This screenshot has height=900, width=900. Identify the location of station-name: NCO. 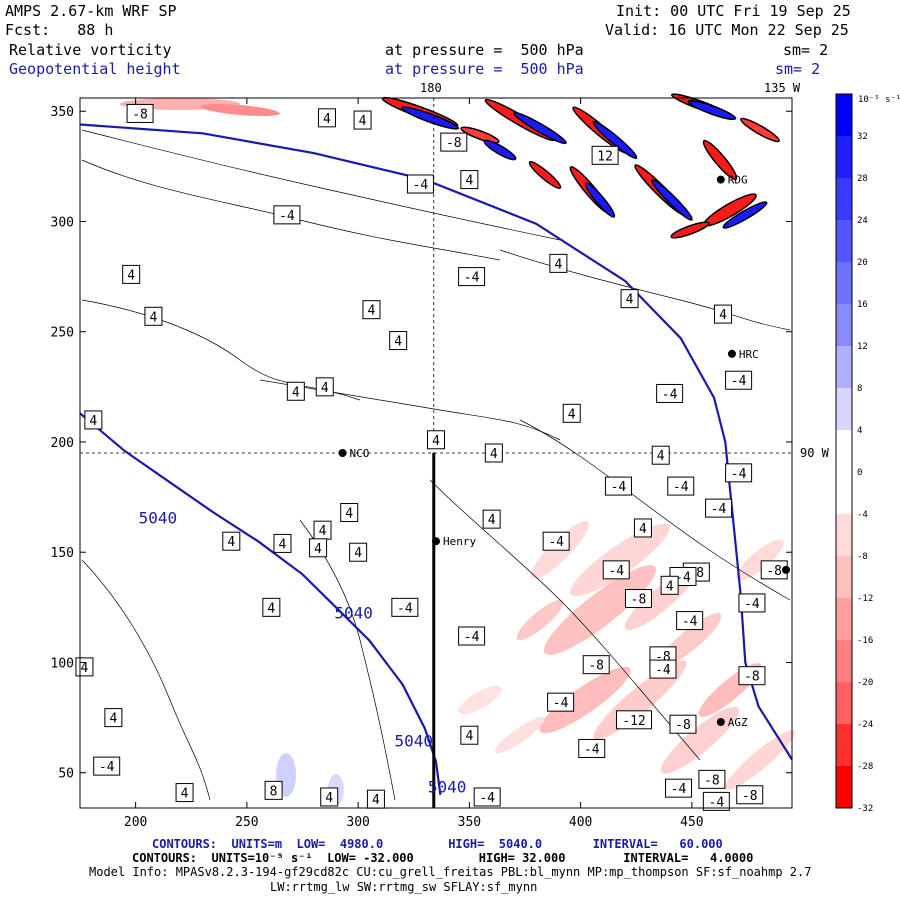
(360, 453).